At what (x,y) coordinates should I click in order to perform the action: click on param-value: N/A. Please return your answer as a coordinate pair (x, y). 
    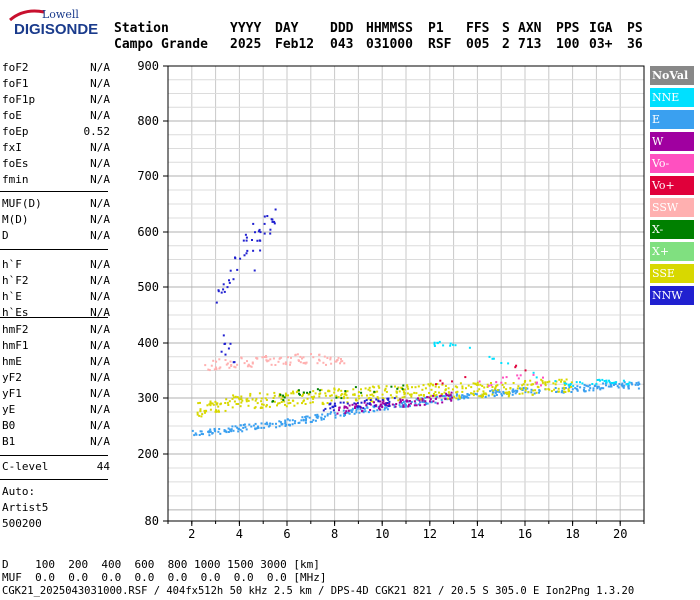
    Looking at the image, I should click on (100, 361).